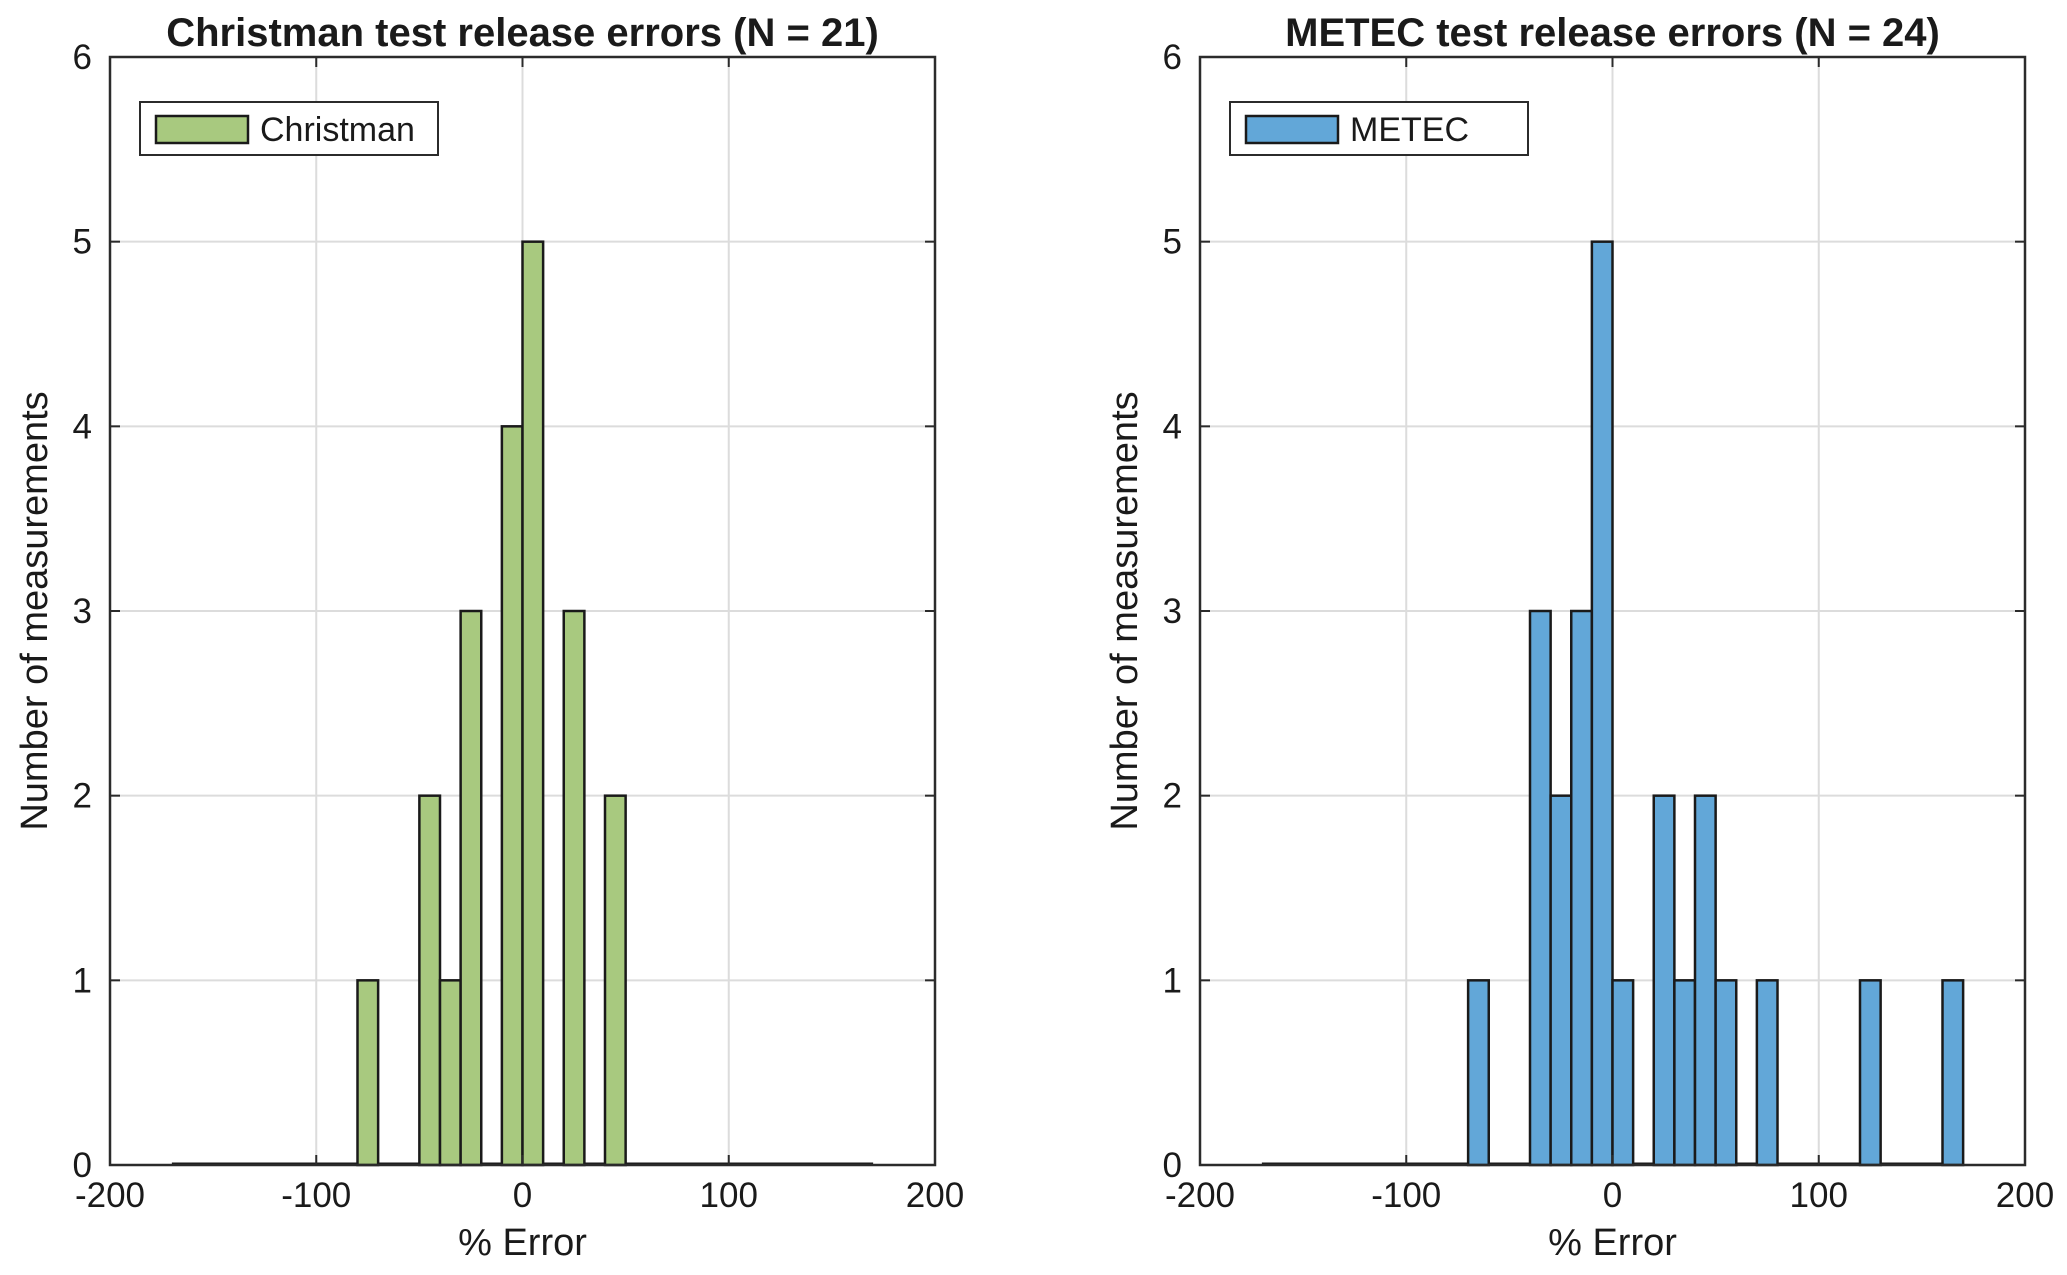 This screenshot has width=2067, height=1275. Describe the element at coordinates (337, 130) in the screenshot. I see `legend-label: Christman` at that location.